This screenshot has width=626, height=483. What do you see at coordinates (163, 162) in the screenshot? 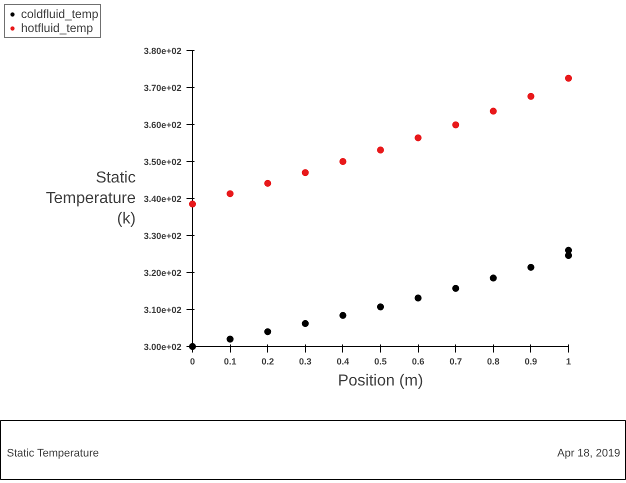
I see `y-tick-label: 3.50e+02` at bounding box center [163, 162].